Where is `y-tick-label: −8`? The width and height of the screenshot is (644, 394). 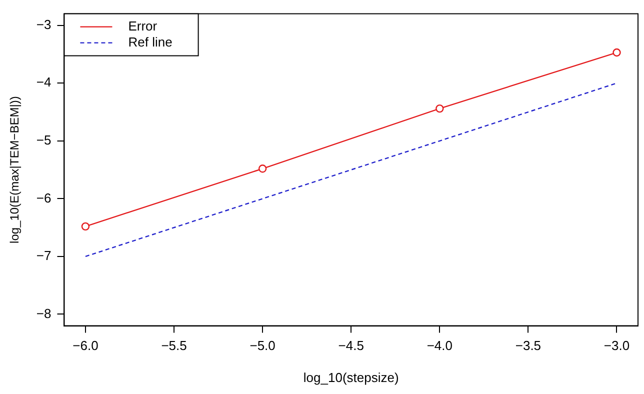
y-tick-label: −8 is located at coordinates (44, 313).